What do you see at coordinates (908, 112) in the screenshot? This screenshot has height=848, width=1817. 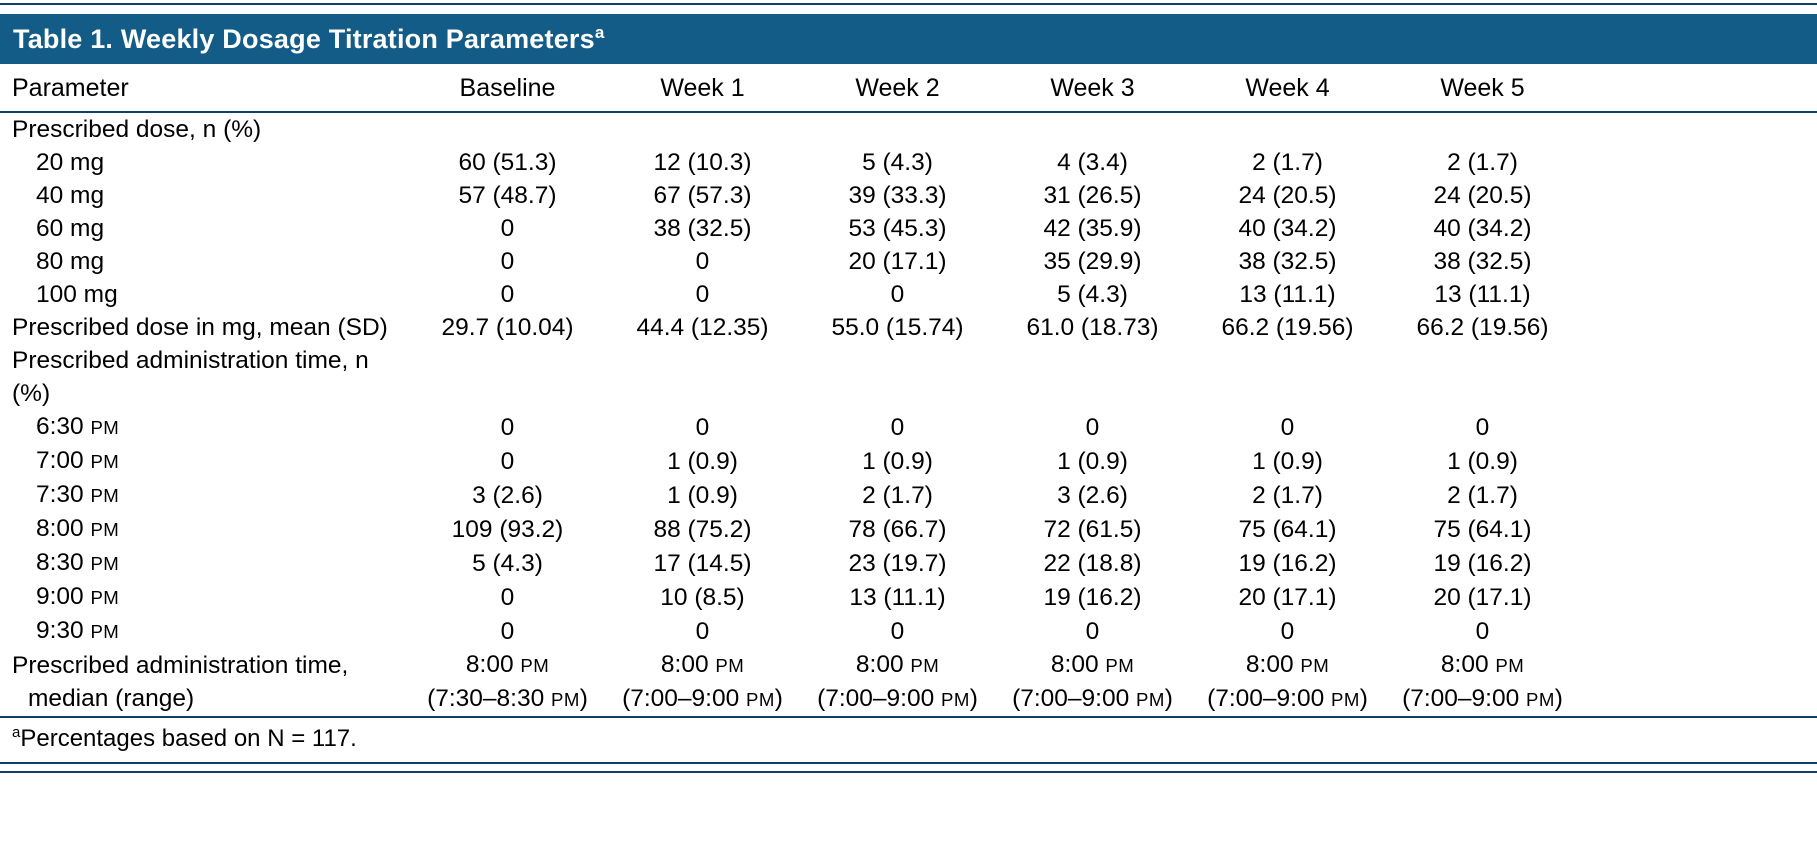 I see `header-divider` at bounding box center [908, 112].